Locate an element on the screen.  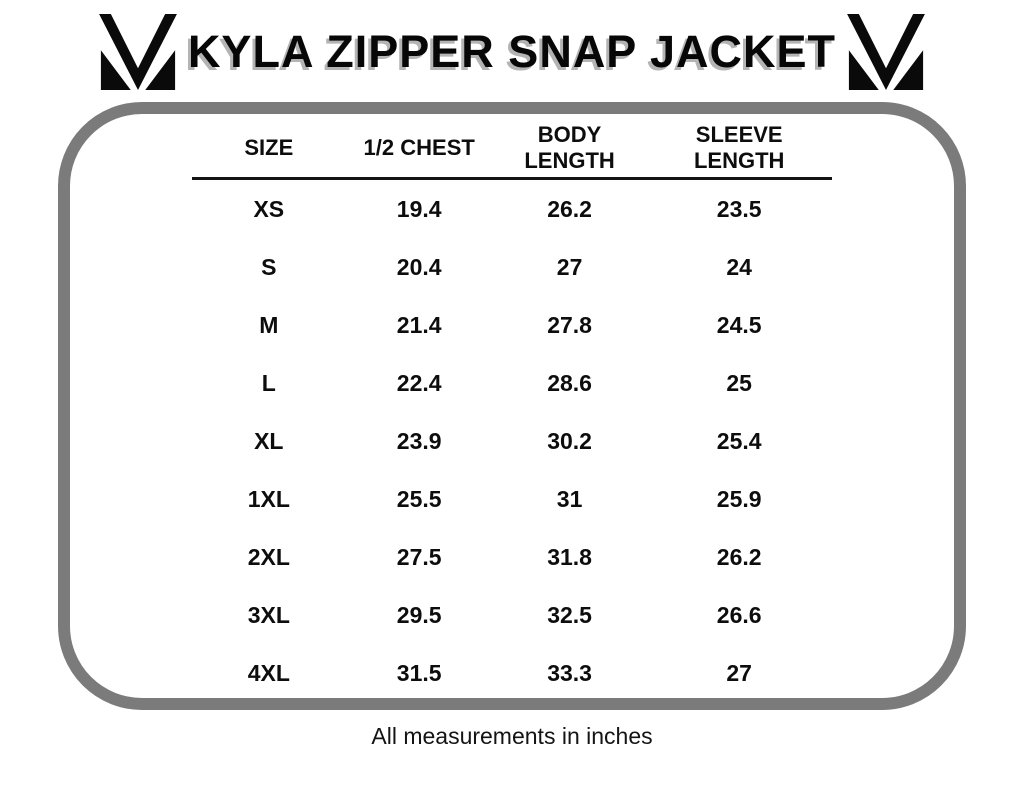
header-row: SIZE 1/2 CHEST BODY LENGTH SLEEVE LENGTH is located at coordinates (512, 149).